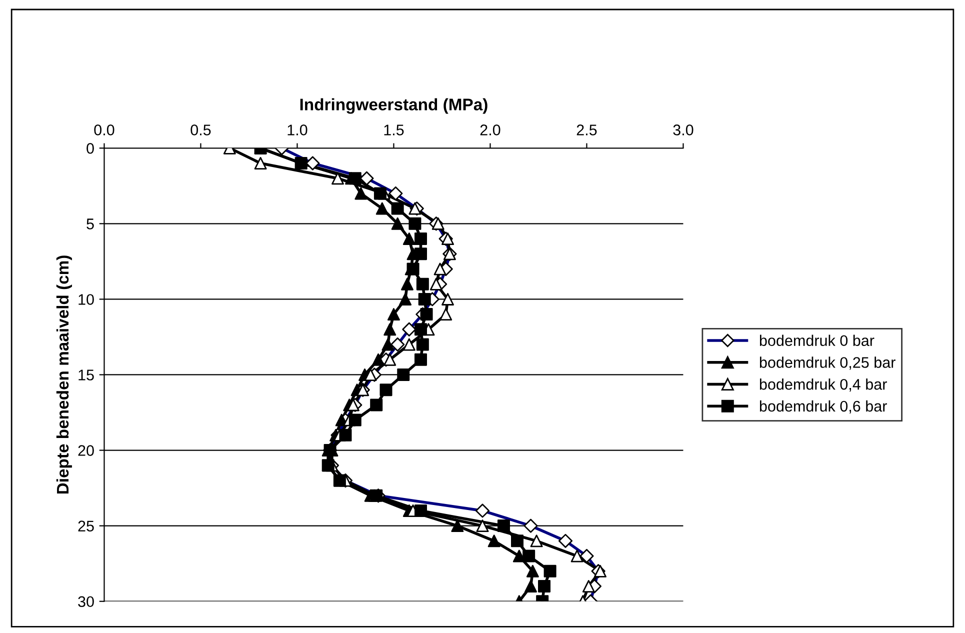 The image size is (965, 633). What do you see at coordinates (394, 130) in the screenshot?
I see `x-tick-label: 1.5` at bounding box center [394, 130].